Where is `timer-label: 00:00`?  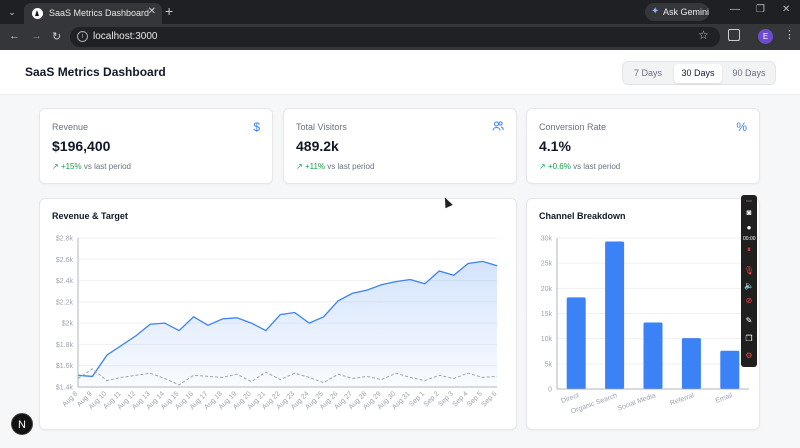 timer-label: 00:00 is located at coordinates (749, 239).